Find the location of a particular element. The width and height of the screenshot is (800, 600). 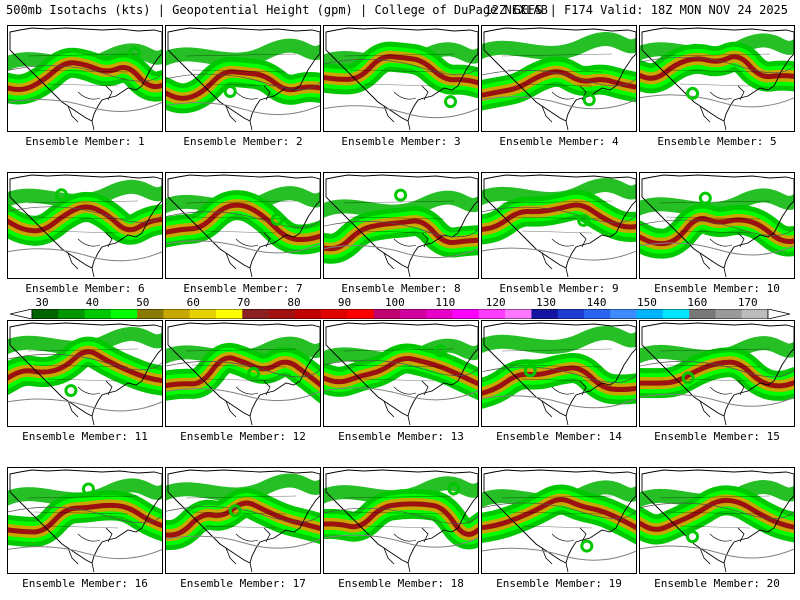

colorbar-tick-label: 160 is located at coordinates (697, 302).